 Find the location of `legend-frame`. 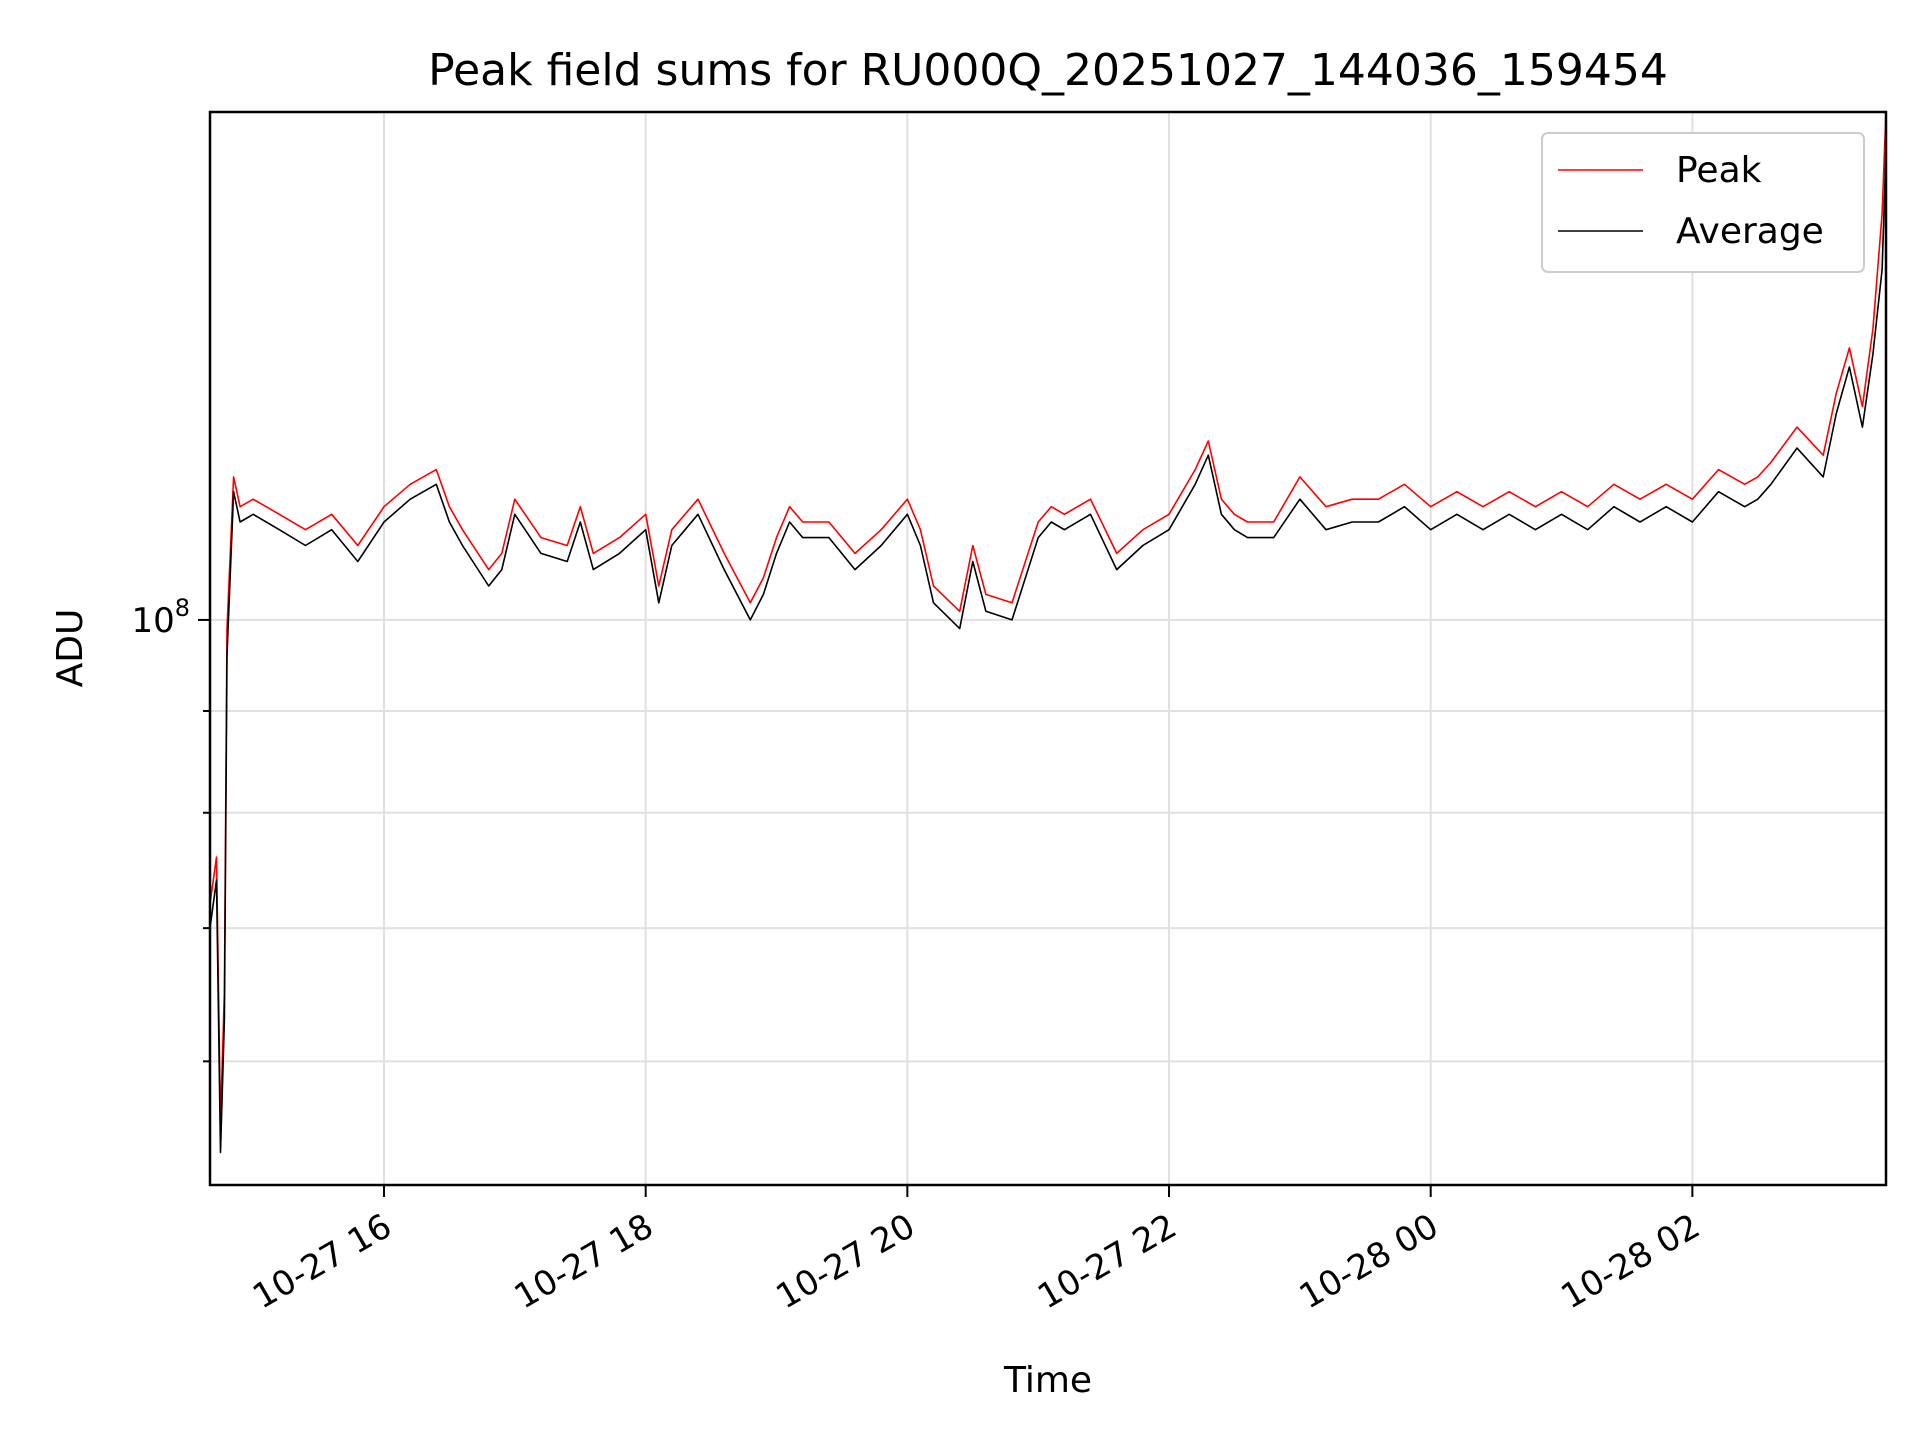

legend-frame is located at coordinates (1703, 202).